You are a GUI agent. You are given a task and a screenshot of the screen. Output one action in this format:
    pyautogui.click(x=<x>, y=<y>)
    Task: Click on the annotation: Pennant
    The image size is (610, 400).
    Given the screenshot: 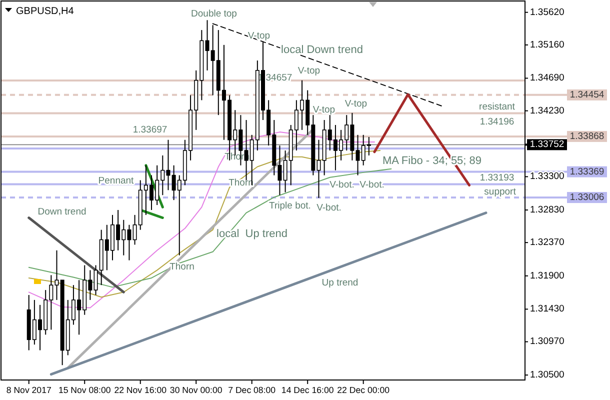 What is the action you would take?
    pyautogui.click(x=116, y=181)
    